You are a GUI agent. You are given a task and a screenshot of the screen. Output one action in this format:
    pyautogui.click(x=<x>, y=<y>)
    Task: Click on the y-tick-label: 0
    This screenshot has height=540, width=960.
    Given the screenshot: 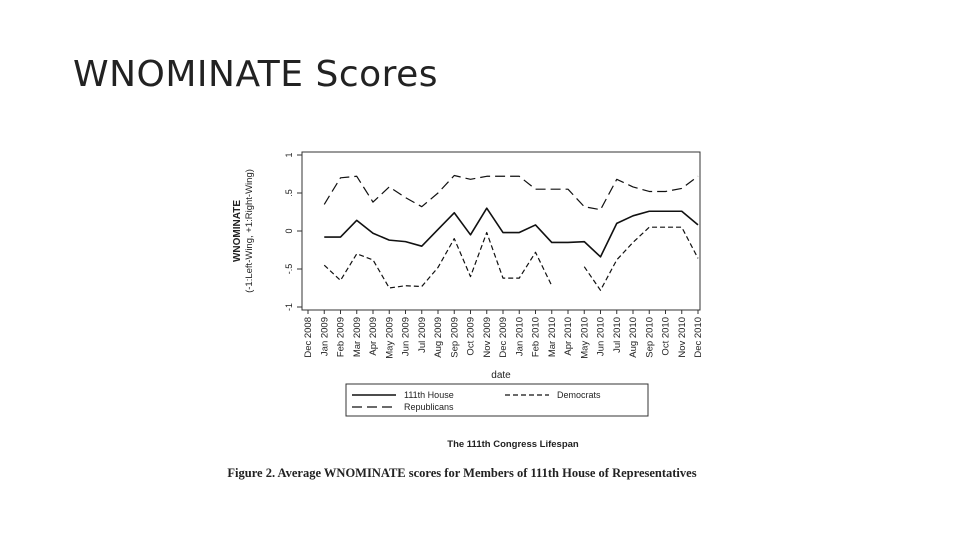 What is the action you would take?
    pyautogui.click(x=289, y=230)
    